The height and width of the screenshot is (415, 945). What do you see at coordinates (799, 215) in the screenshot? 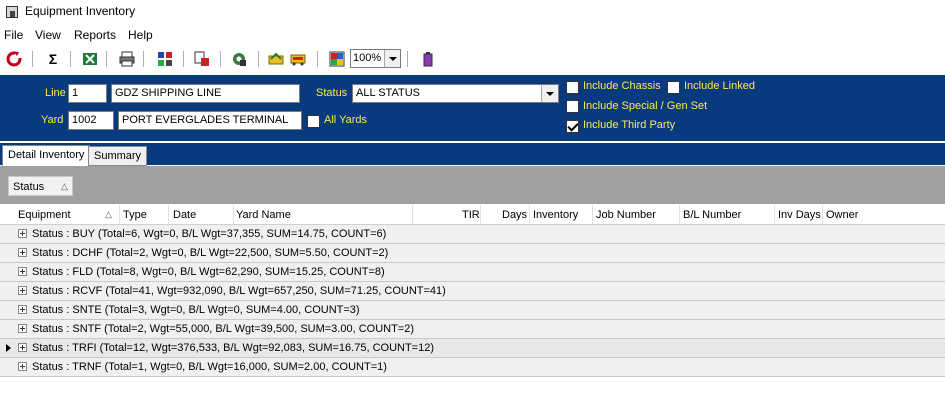
I see `column-inv-days: Inv Days` at bounding box center [799, 215].